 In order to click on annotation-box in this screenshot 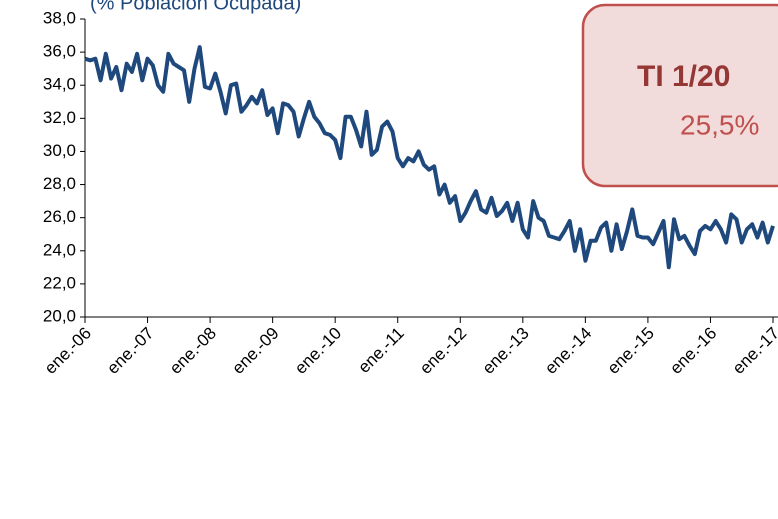, I will do `click(679, 95)`.